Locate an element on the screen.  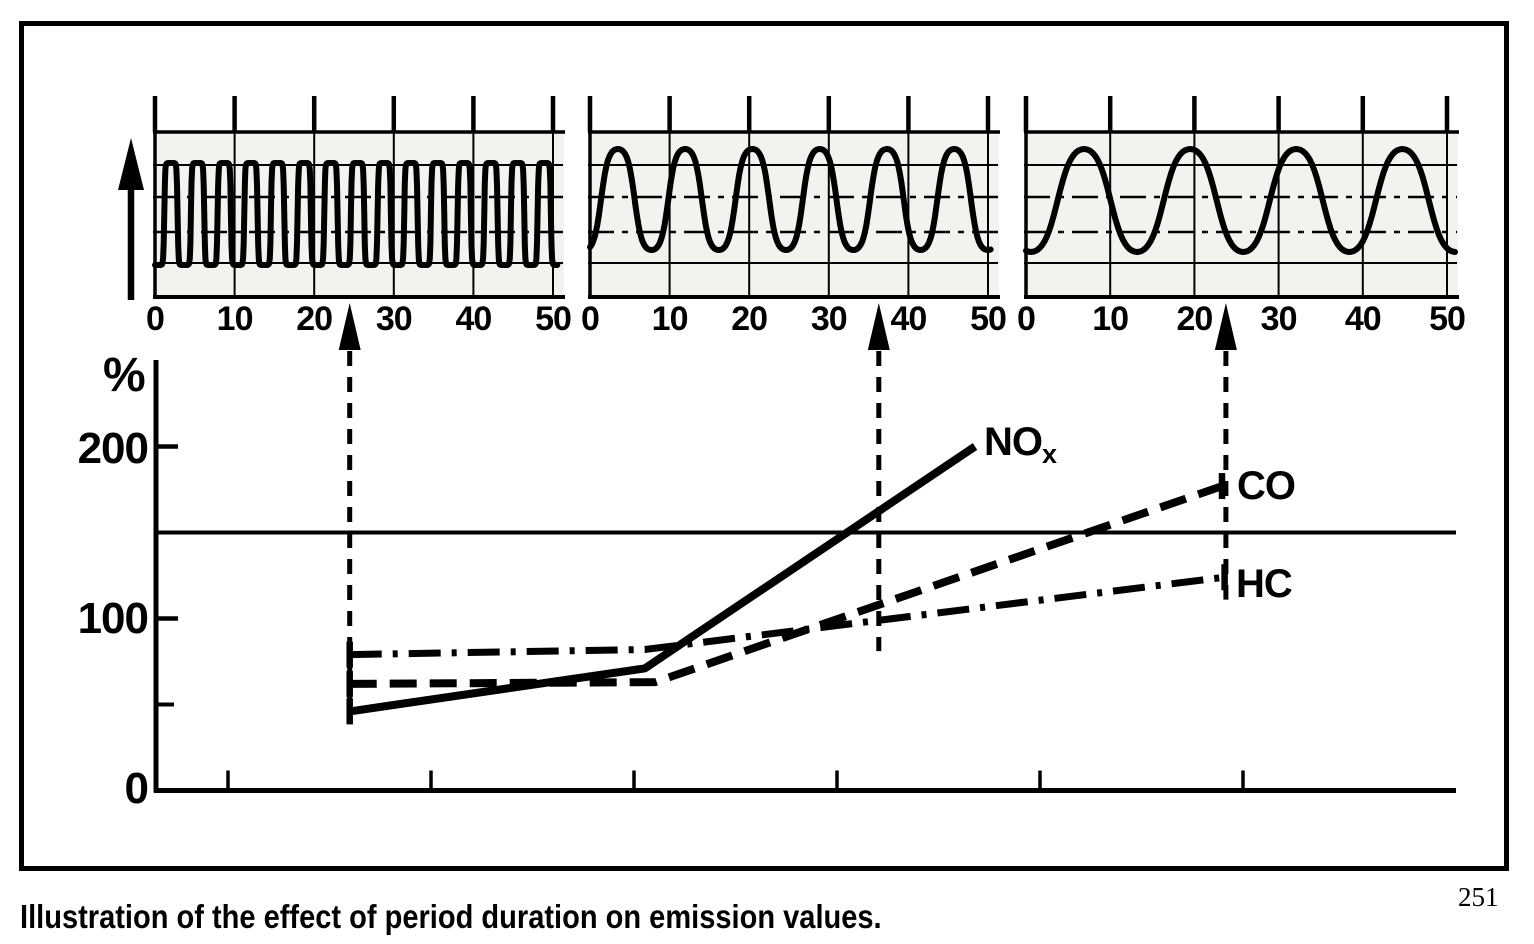
waveform-long-period-x-tick-label: 0 is located at coordinates (1026, 319).